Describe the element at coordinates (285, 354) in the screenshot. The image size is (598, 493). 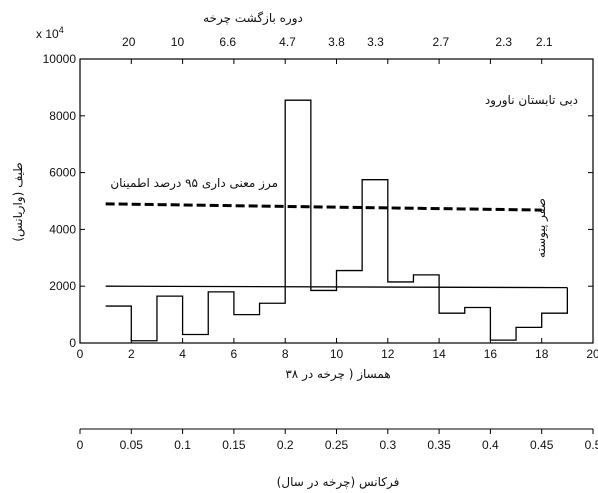
I see `x-tick-label: 8` at that location.